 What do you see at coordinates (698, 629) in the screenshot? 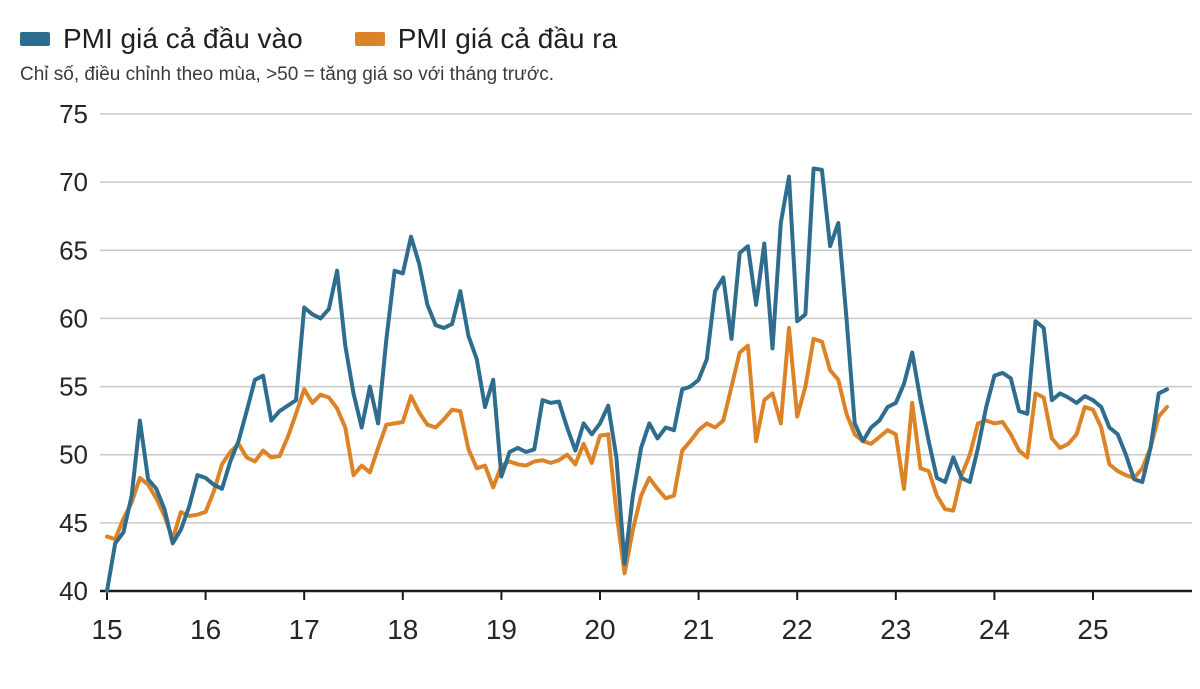
I see `x-axis-label: 21` at bounding box center [698, 629].